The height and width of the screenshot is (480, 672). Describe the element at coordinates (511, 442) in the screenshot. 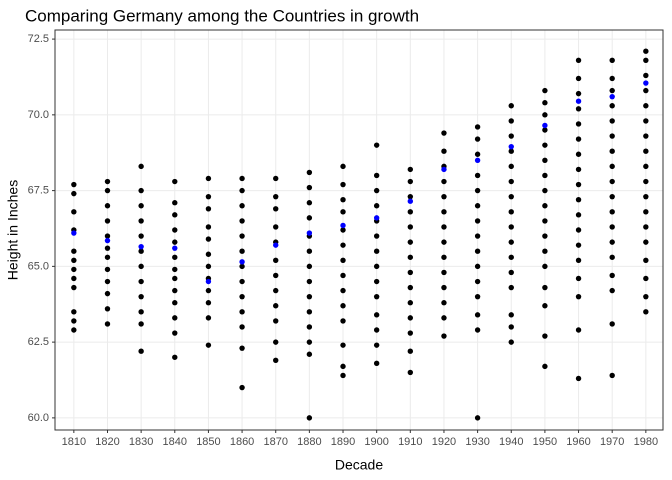

I see `x-tick-label: 1940` at that location.